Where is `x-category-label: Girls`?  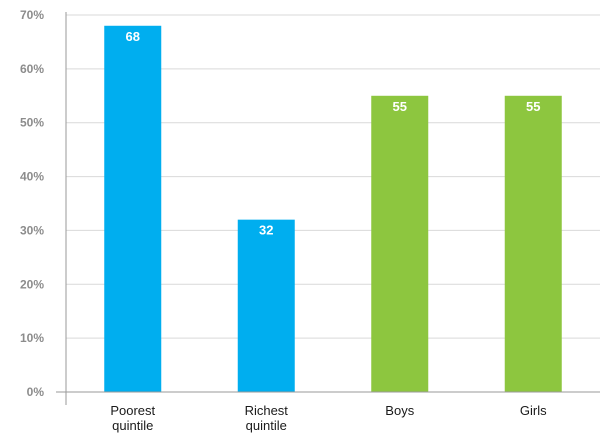
x-category-label: Girls is located at coordinates (533, 410).